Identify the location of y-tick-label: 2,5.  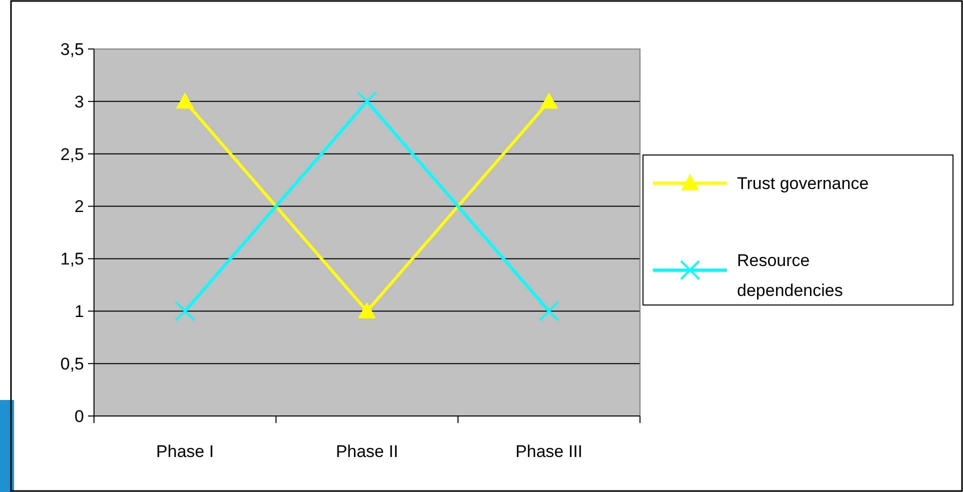
(72, 154).